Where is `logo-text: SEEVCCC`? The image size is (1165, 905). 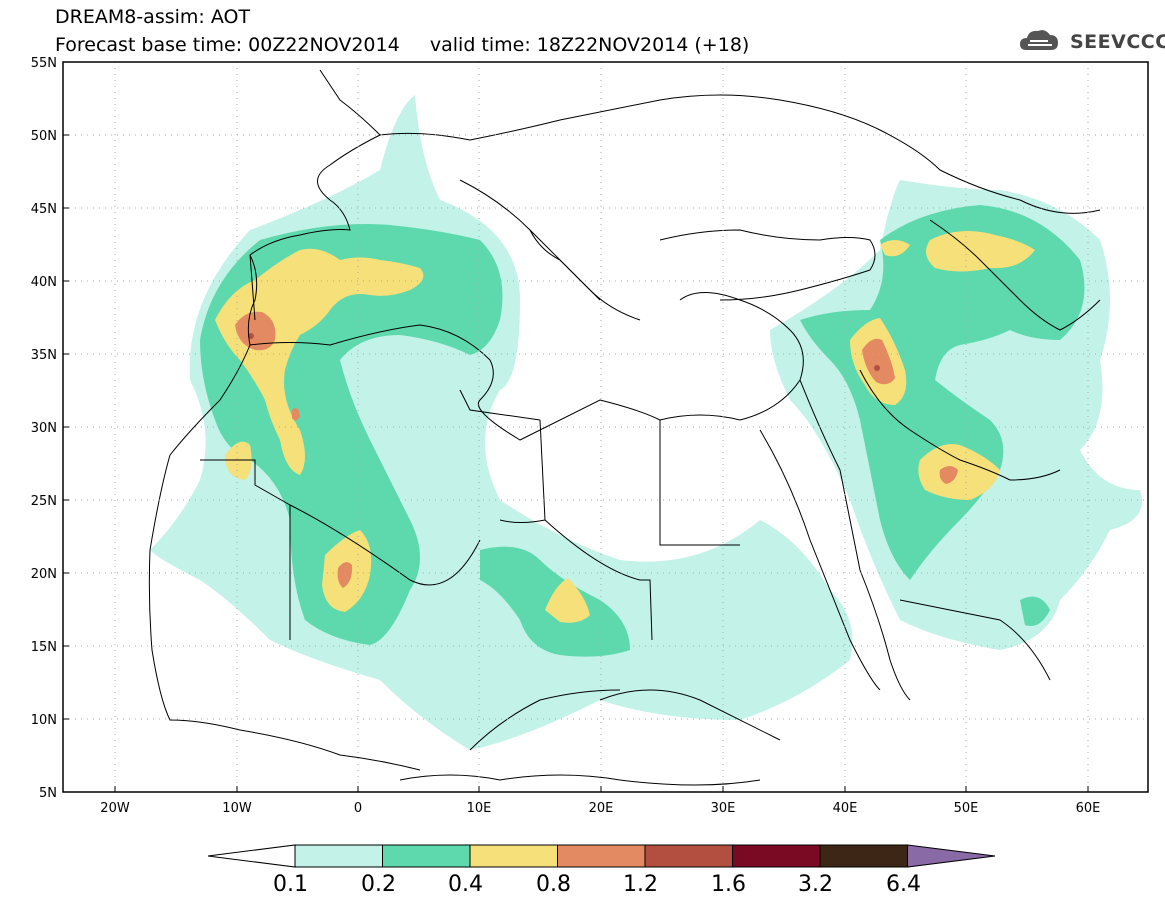
logo-text: SEEVCCC is located at coordinates (1117, 42).